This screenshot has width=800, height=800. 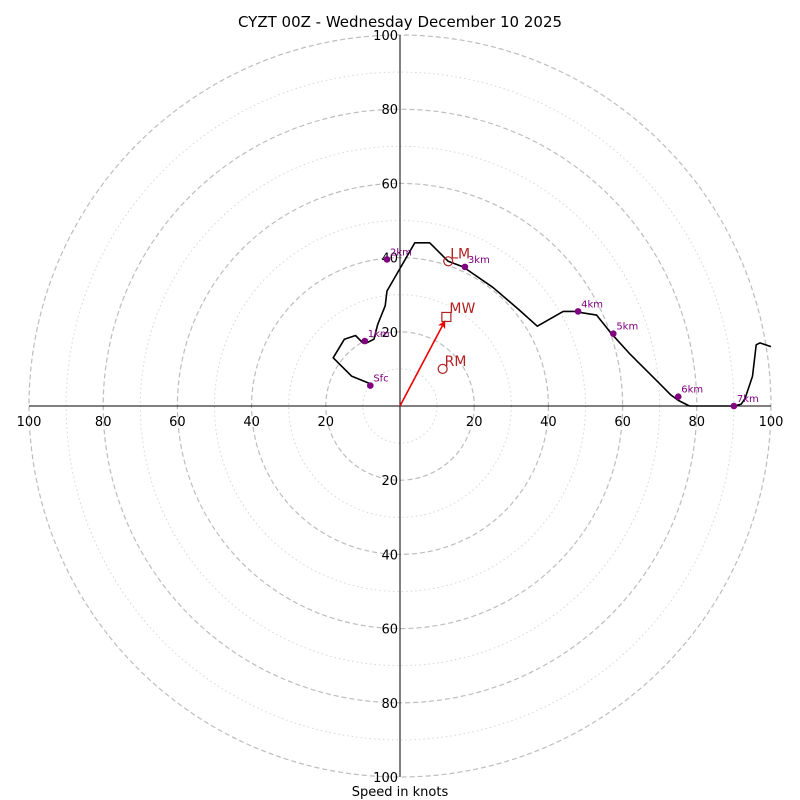 I want to click on tick-label-bottom: 20, so click(x=389, y=481).